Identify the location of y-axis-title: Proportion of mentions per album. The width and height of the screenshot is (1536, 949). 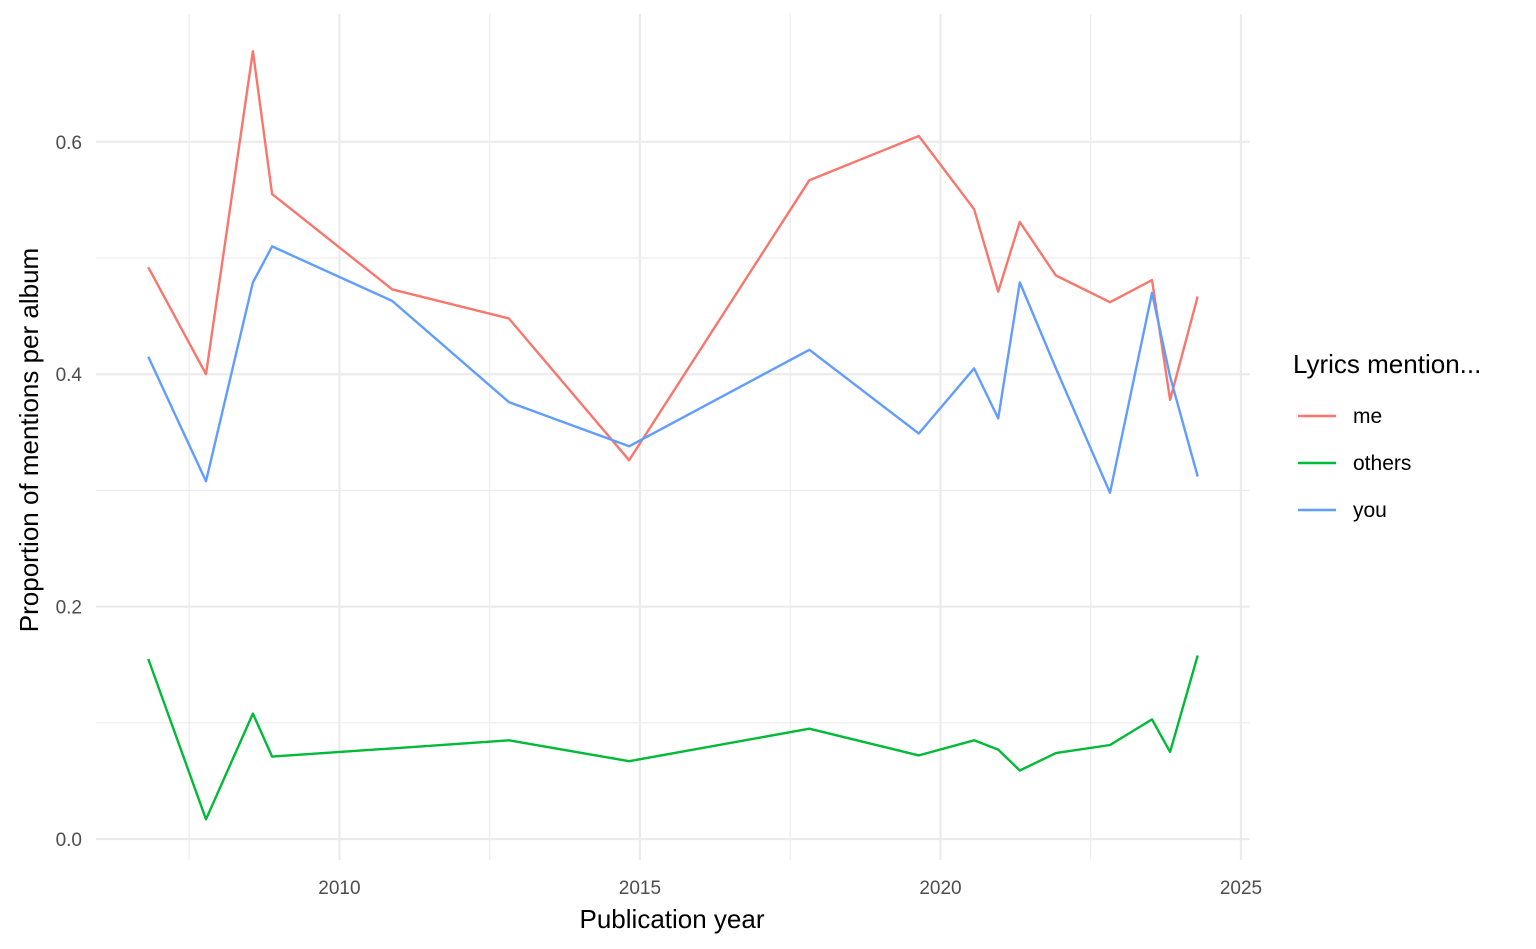
(29, 440).